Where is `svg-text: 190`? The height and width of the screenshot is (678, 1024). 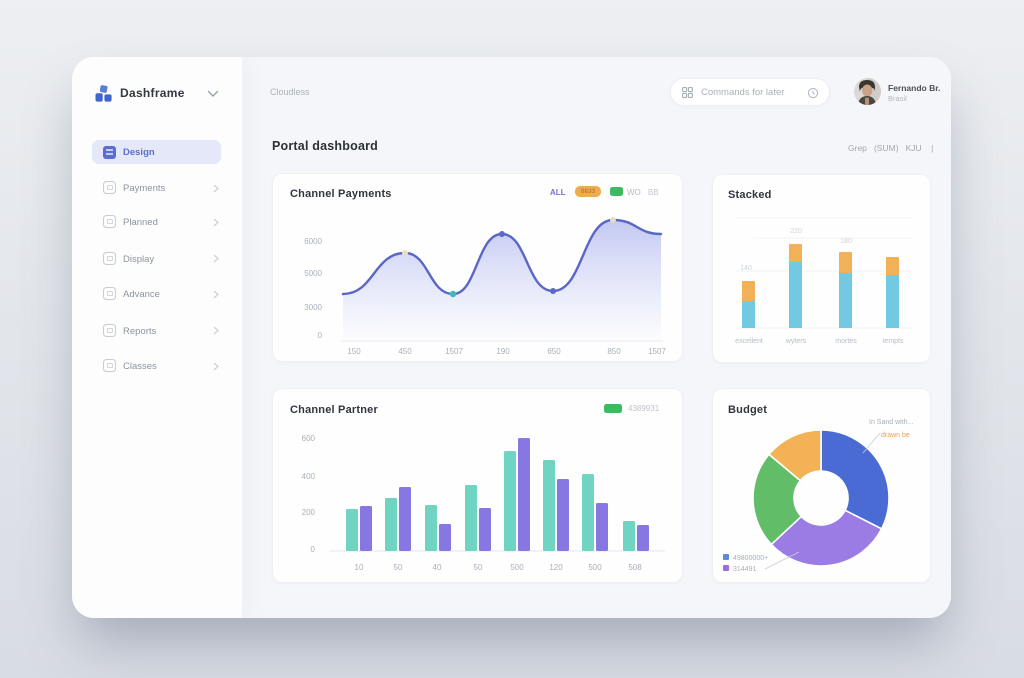
svg-text: 190 is located at coordinates (503, 351).